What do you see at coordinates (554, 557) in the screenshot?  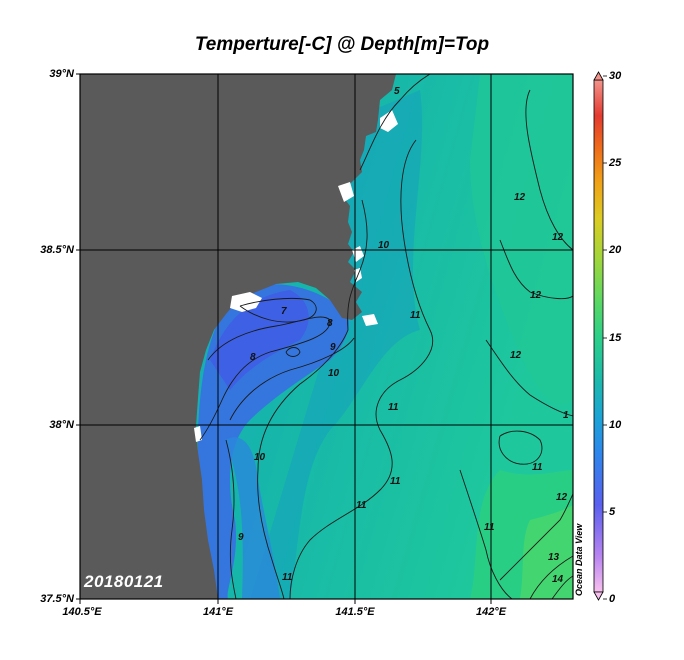 I see `contour-label: 13` at bounding box center [554, 557].